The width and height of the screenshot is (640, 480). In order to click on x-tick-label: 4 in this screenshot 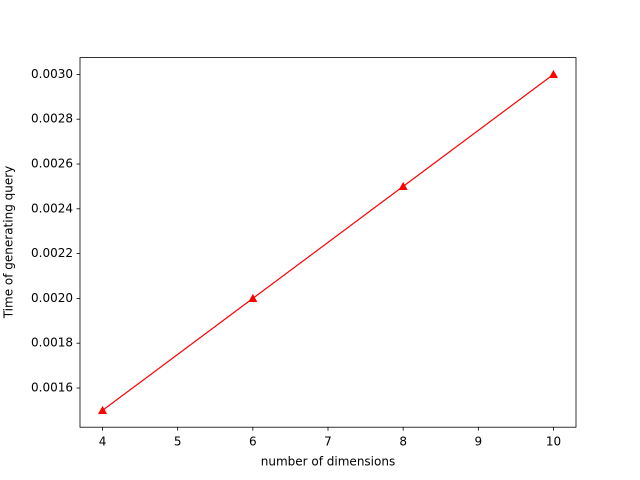, I will do `click(103, 442)`.